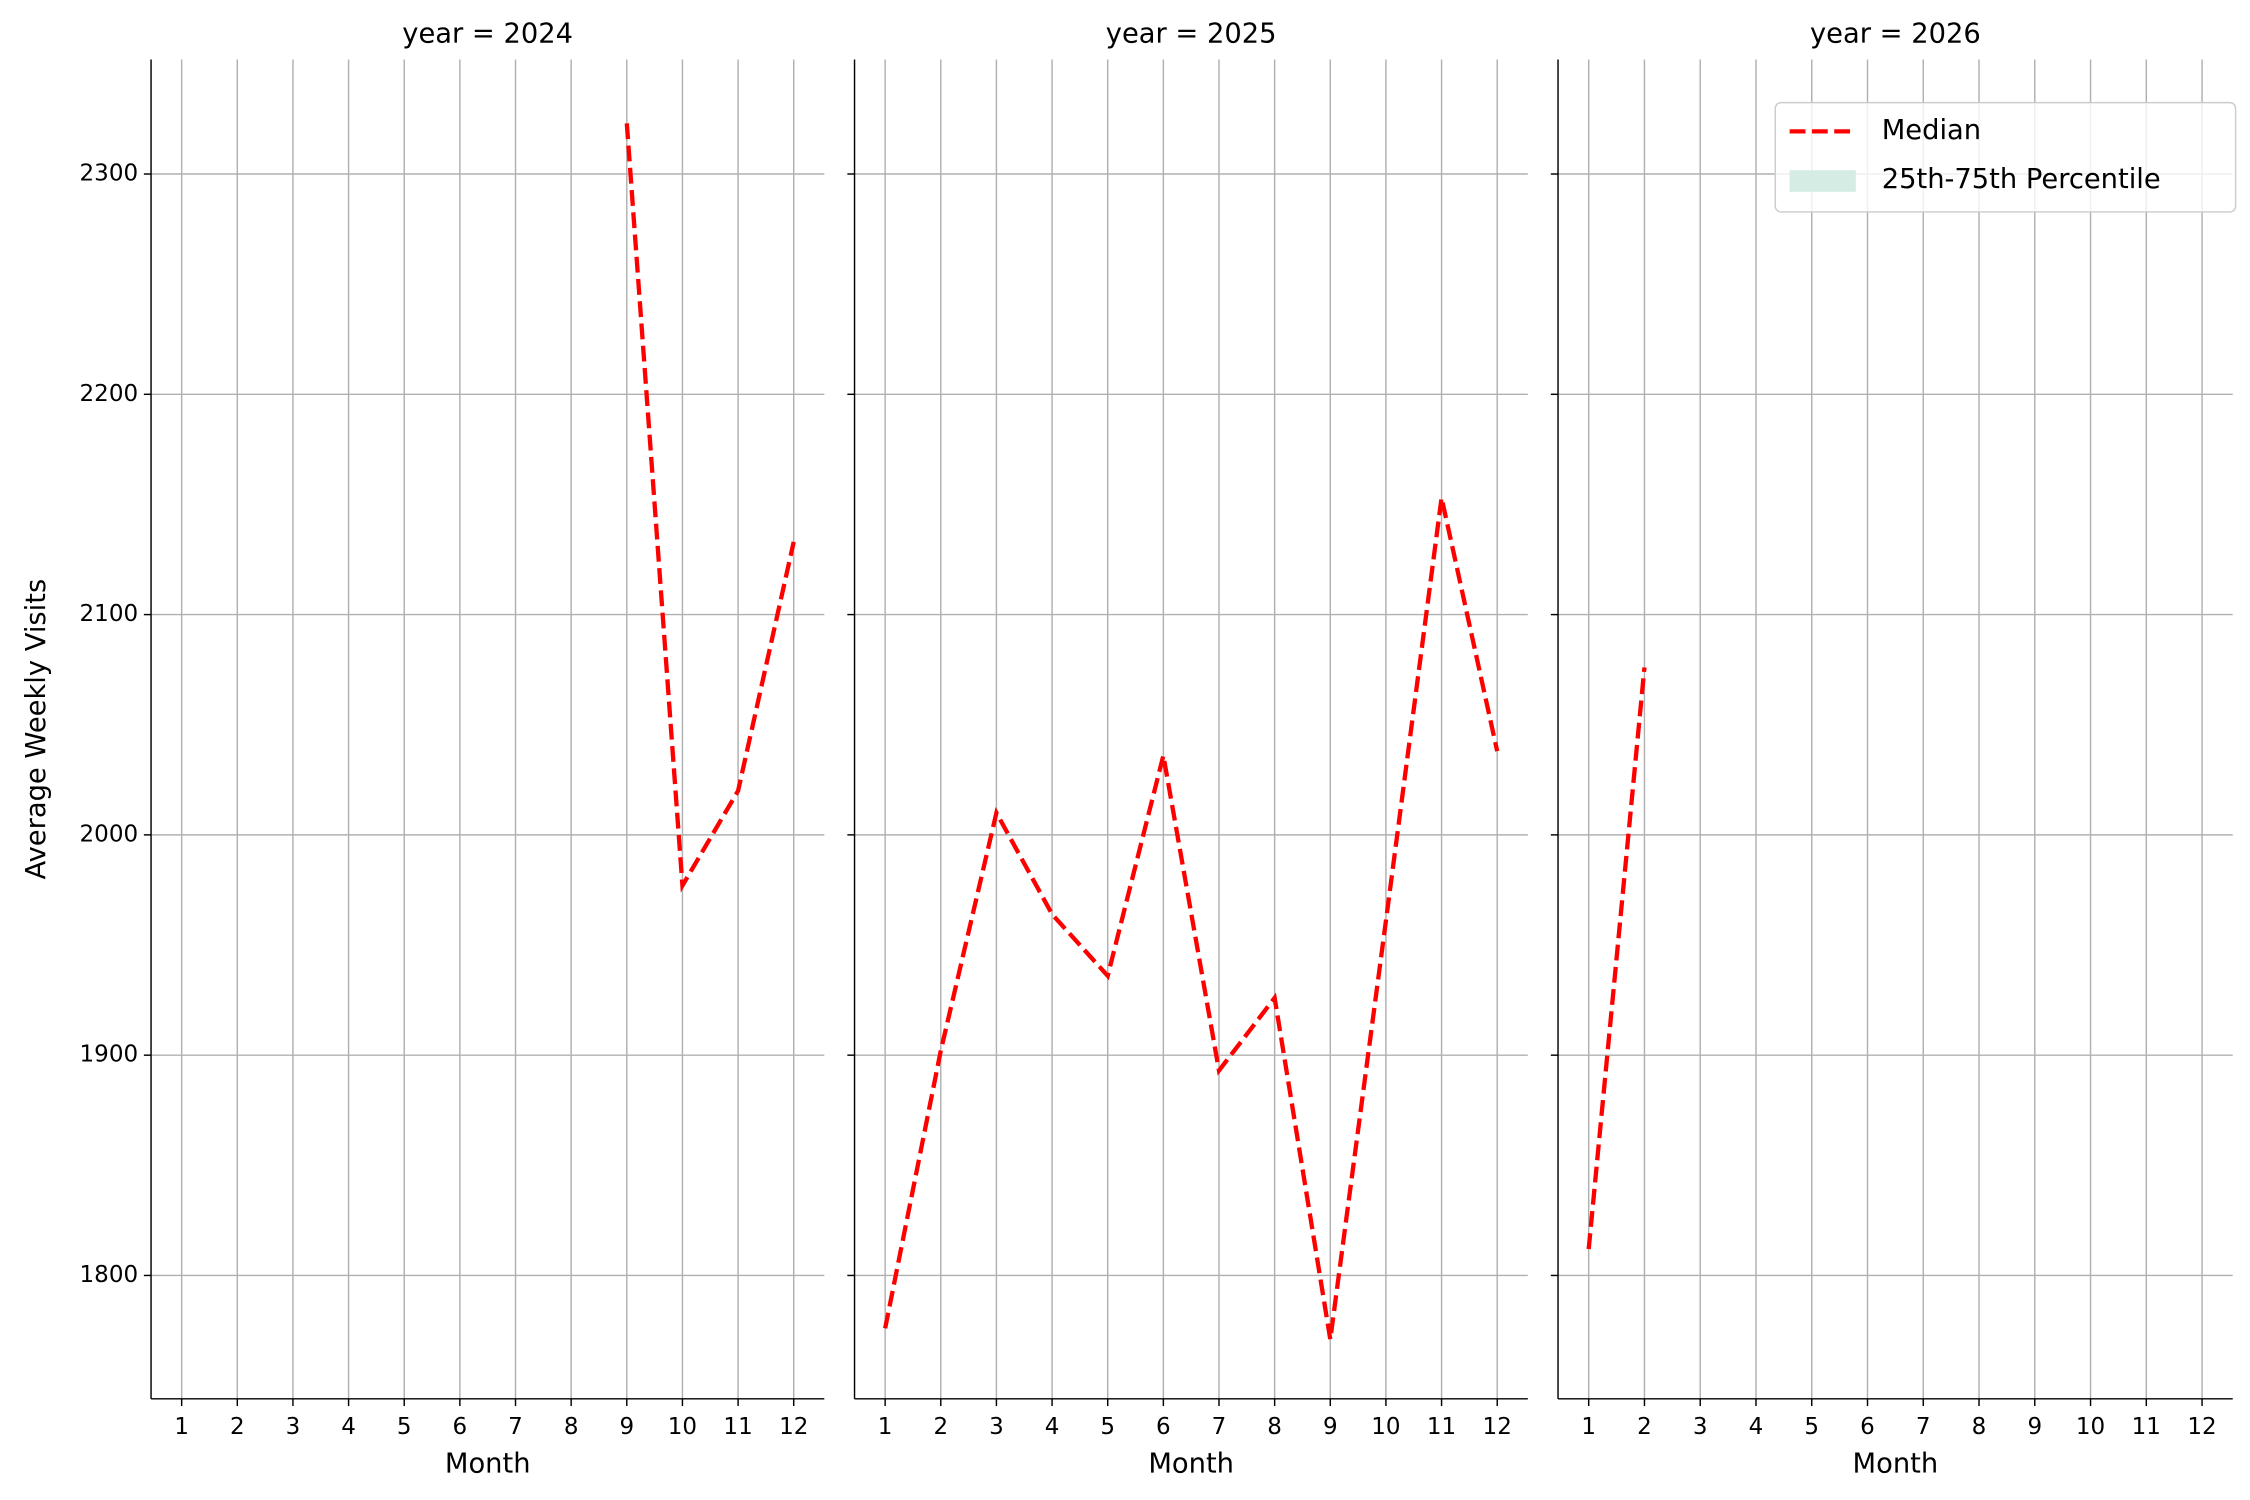 The height and width of the screenshot is (1500, 2250). I want to click on y-tick-label: 1800, so click(109, 1275).